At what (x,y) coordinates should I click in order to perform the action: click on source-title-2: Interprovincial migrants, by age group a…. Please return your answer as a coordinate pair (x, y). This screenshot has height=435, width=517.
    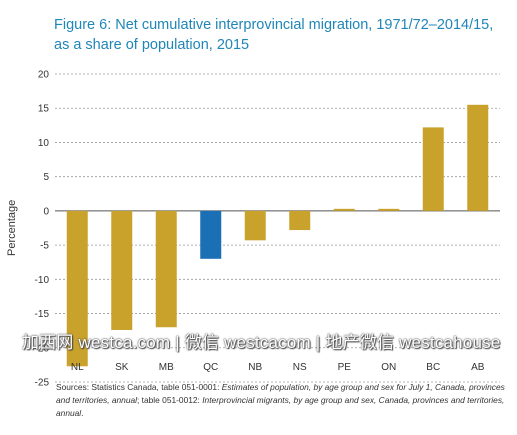
    Looking at the image, I should click on (280, 406).